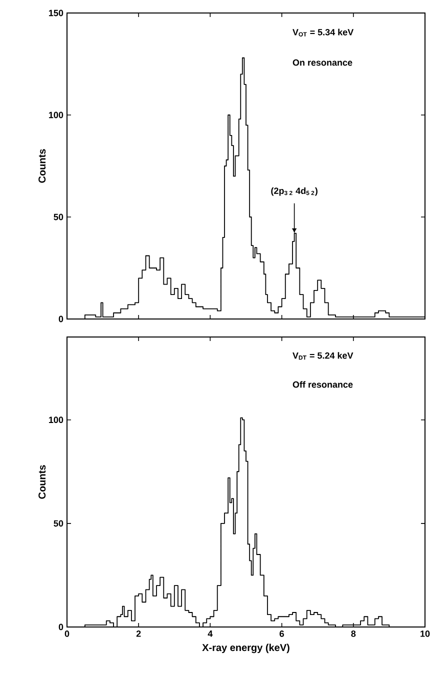 The image size is (430, 674). Describe the element at coordinates (246, 649) in the screenshot. I see `x-axis-title: X-ray energy (keV)` at that location.